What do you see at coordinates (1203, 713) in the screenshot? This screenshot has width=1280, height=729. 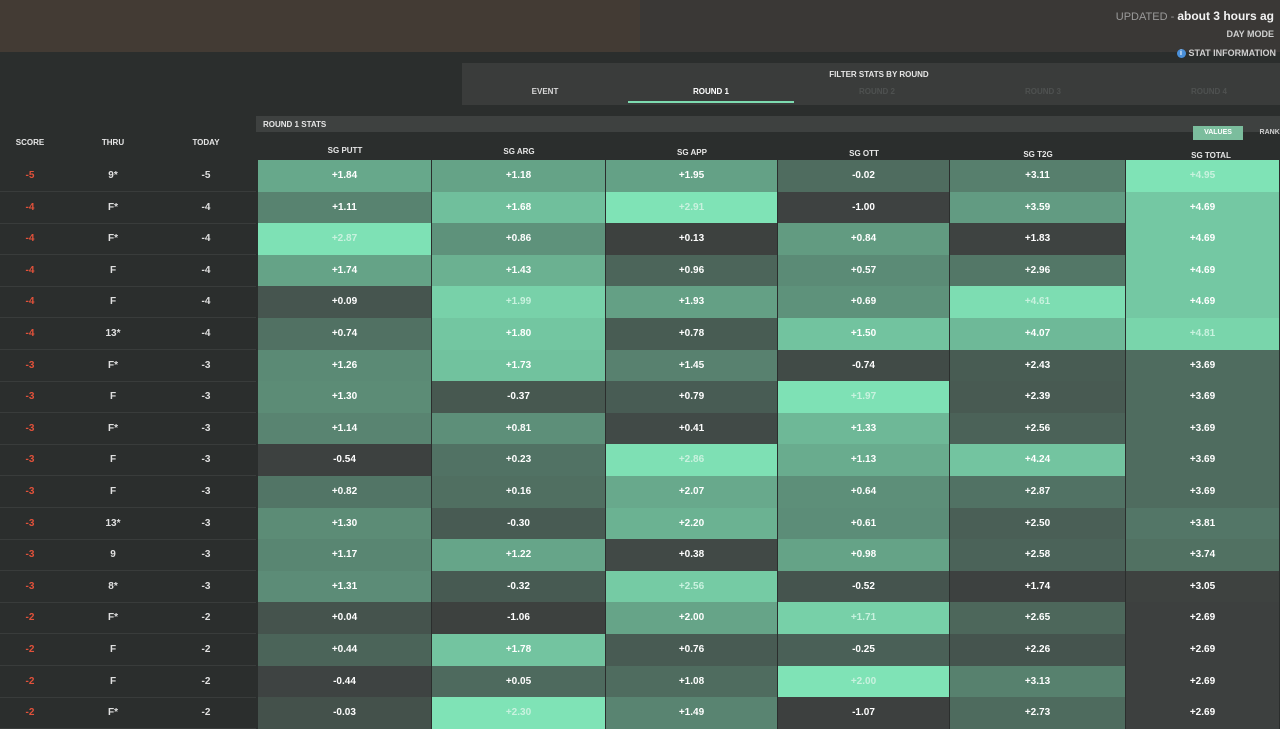 I see `sg-total-cell: +2.69` at bounding box center [1203, 713].